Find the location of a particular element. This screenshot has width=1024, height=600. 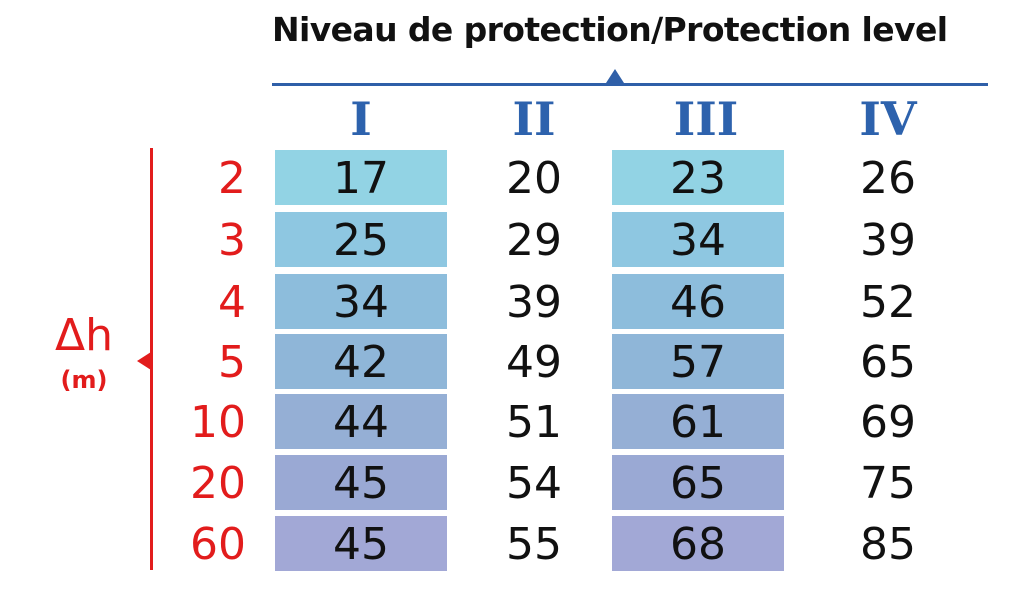

dh-axis-unit: (m) is located at coordinates (84, 380).